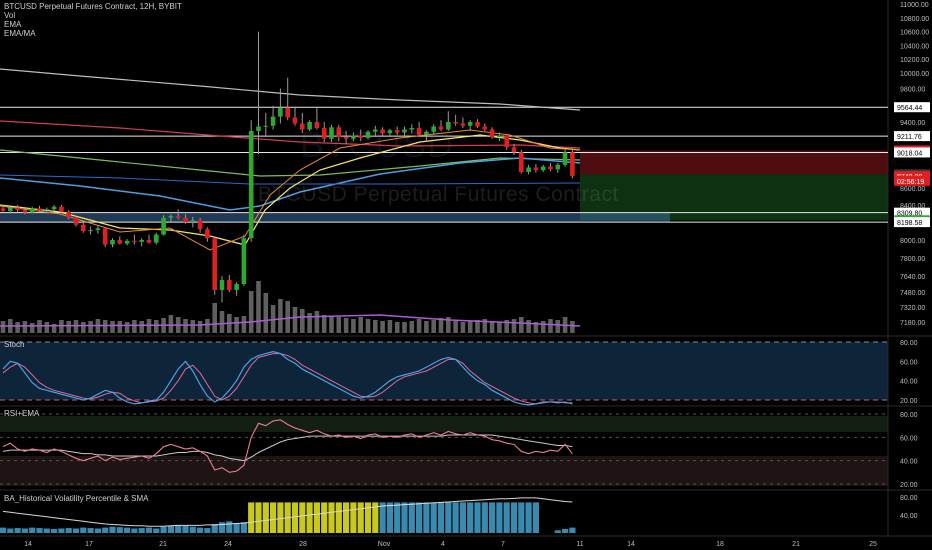  What do you see at coordinates (290, 163) in the screenshot?
I see `ma-green-line` at bounding box center [290, 163].